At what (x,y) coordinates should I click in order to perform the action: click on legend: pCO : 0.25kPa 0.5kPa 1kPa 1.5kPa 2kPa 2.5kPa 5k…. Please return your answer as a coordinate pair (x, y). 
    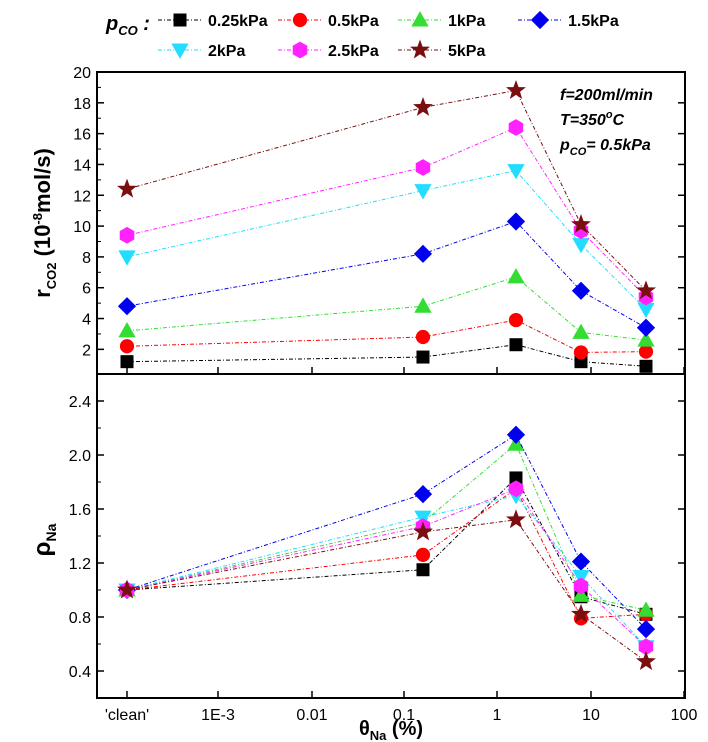
    Looking at the image, I should click on (362, 35).